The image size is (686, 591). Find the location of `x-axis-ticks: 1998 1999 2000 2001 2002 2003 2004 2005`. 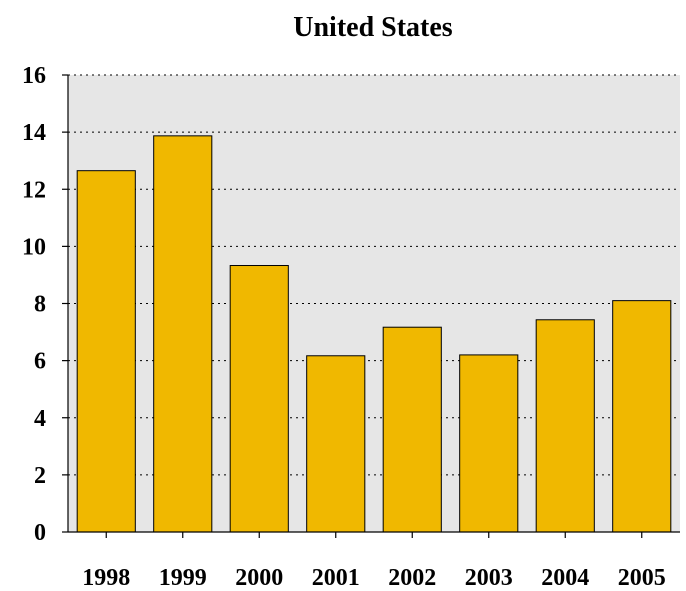

x-axis-ticks: 1998 1999 2000 2001 2002 2003 2004 2005 is located at coordinates (374, 561).